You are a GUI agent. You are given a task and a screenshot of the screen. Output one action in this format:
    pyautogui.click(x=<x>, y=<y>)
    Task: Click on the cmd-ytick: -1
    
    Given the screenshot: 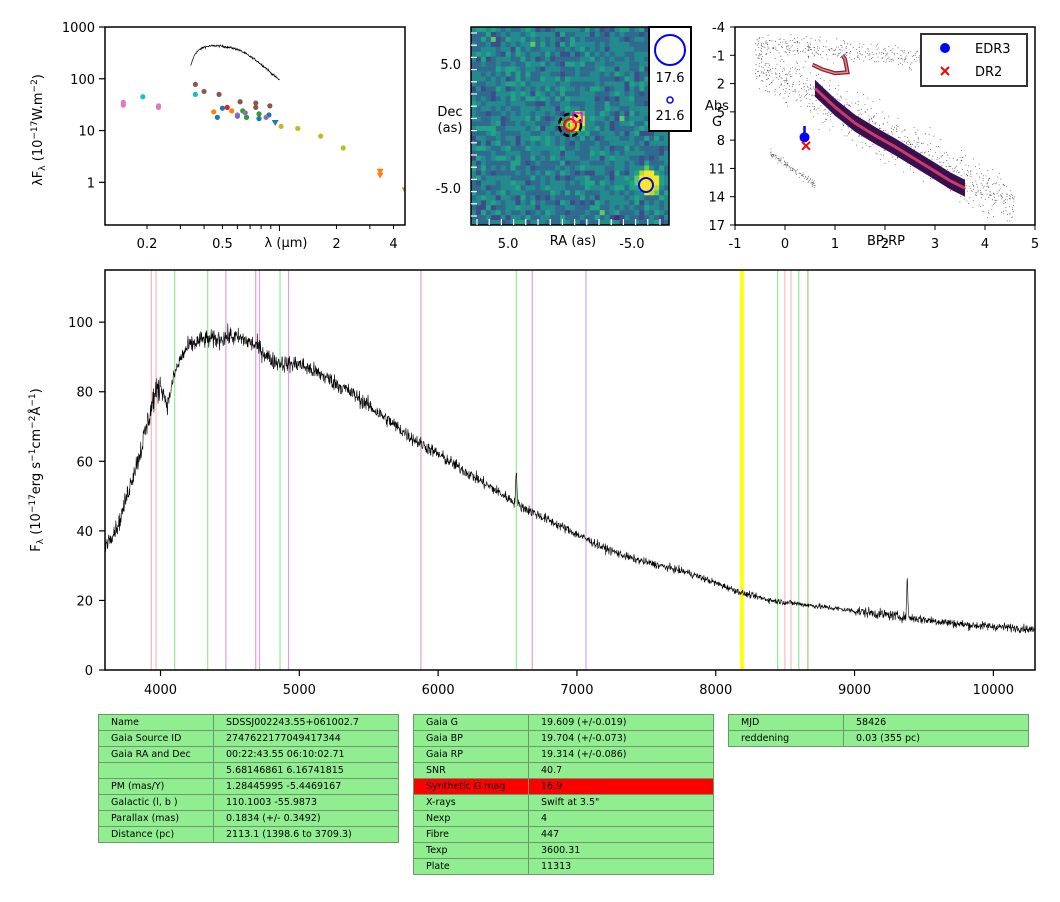 What is the action you would take?
    pyautogui.click(x=718, y=56)
    